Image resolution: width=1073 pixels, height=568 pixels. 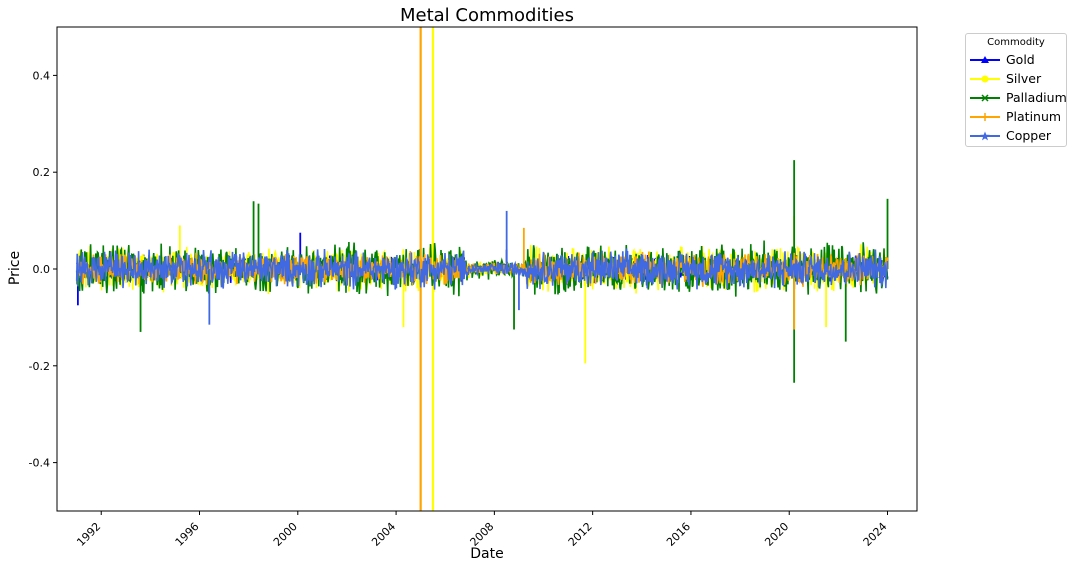 What do you see at coordinates (42, 172) in the screenshot?
I see `y-tick-label: 0.2` at bounding box center [42, 172].